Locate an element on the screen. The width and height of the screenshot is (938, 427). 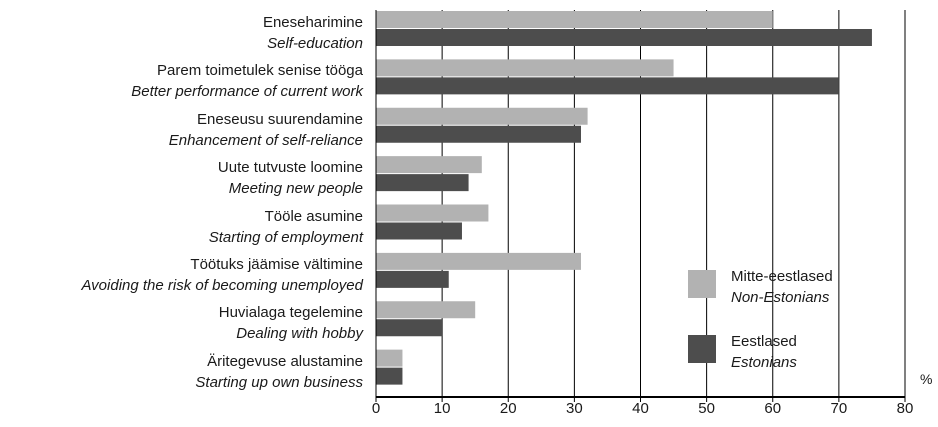
legend-swatch-estonians is located at coordinates (702, 349).